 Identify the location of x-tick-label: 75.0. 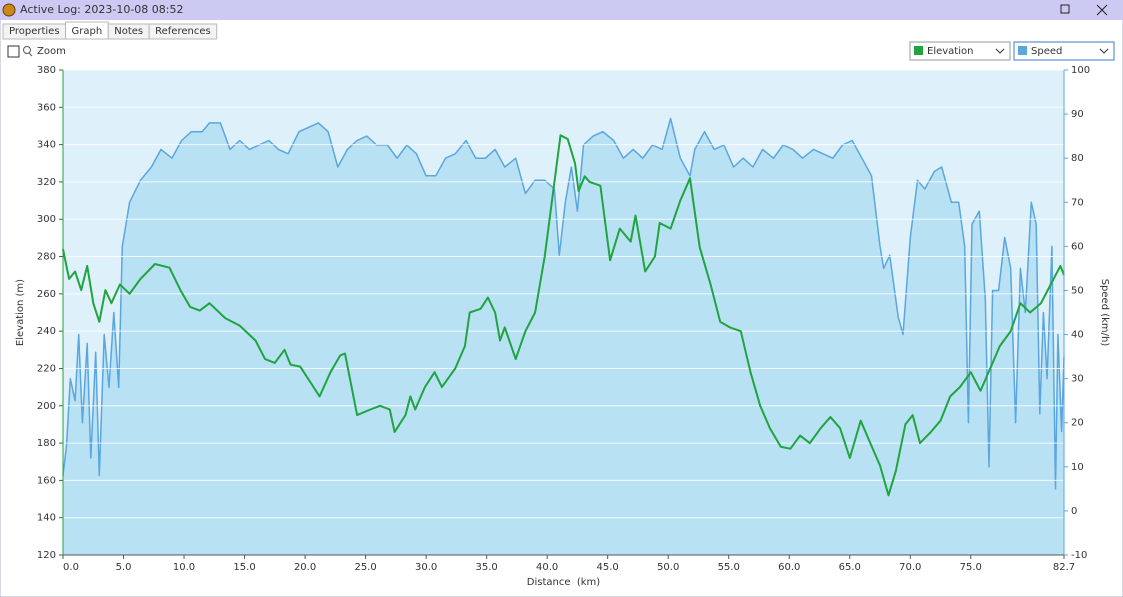
(971, 567).